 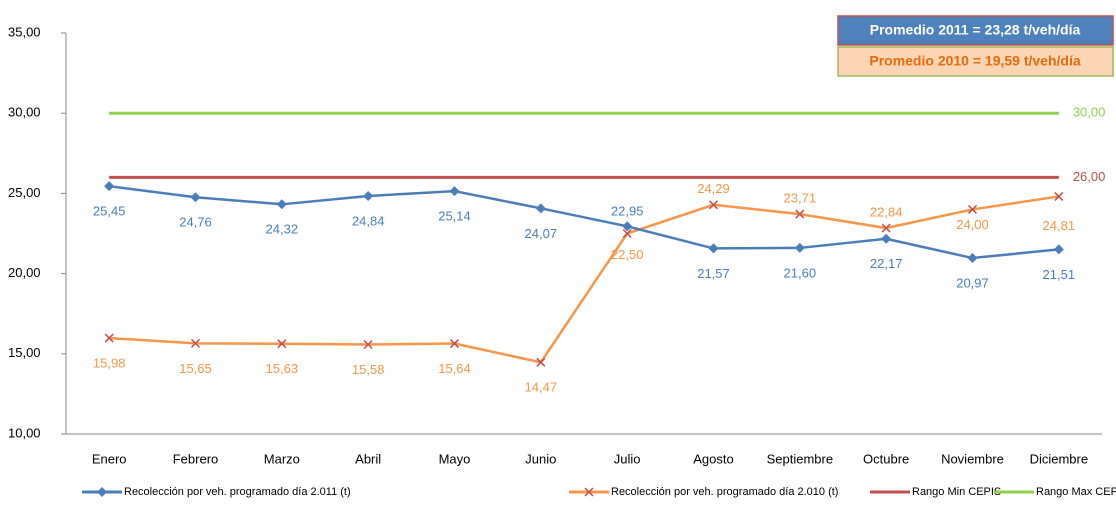 What do you see at coordinates (972, 282) in the screenshot?
I see `data-label: 20,97` at bounding box center [972, 282].